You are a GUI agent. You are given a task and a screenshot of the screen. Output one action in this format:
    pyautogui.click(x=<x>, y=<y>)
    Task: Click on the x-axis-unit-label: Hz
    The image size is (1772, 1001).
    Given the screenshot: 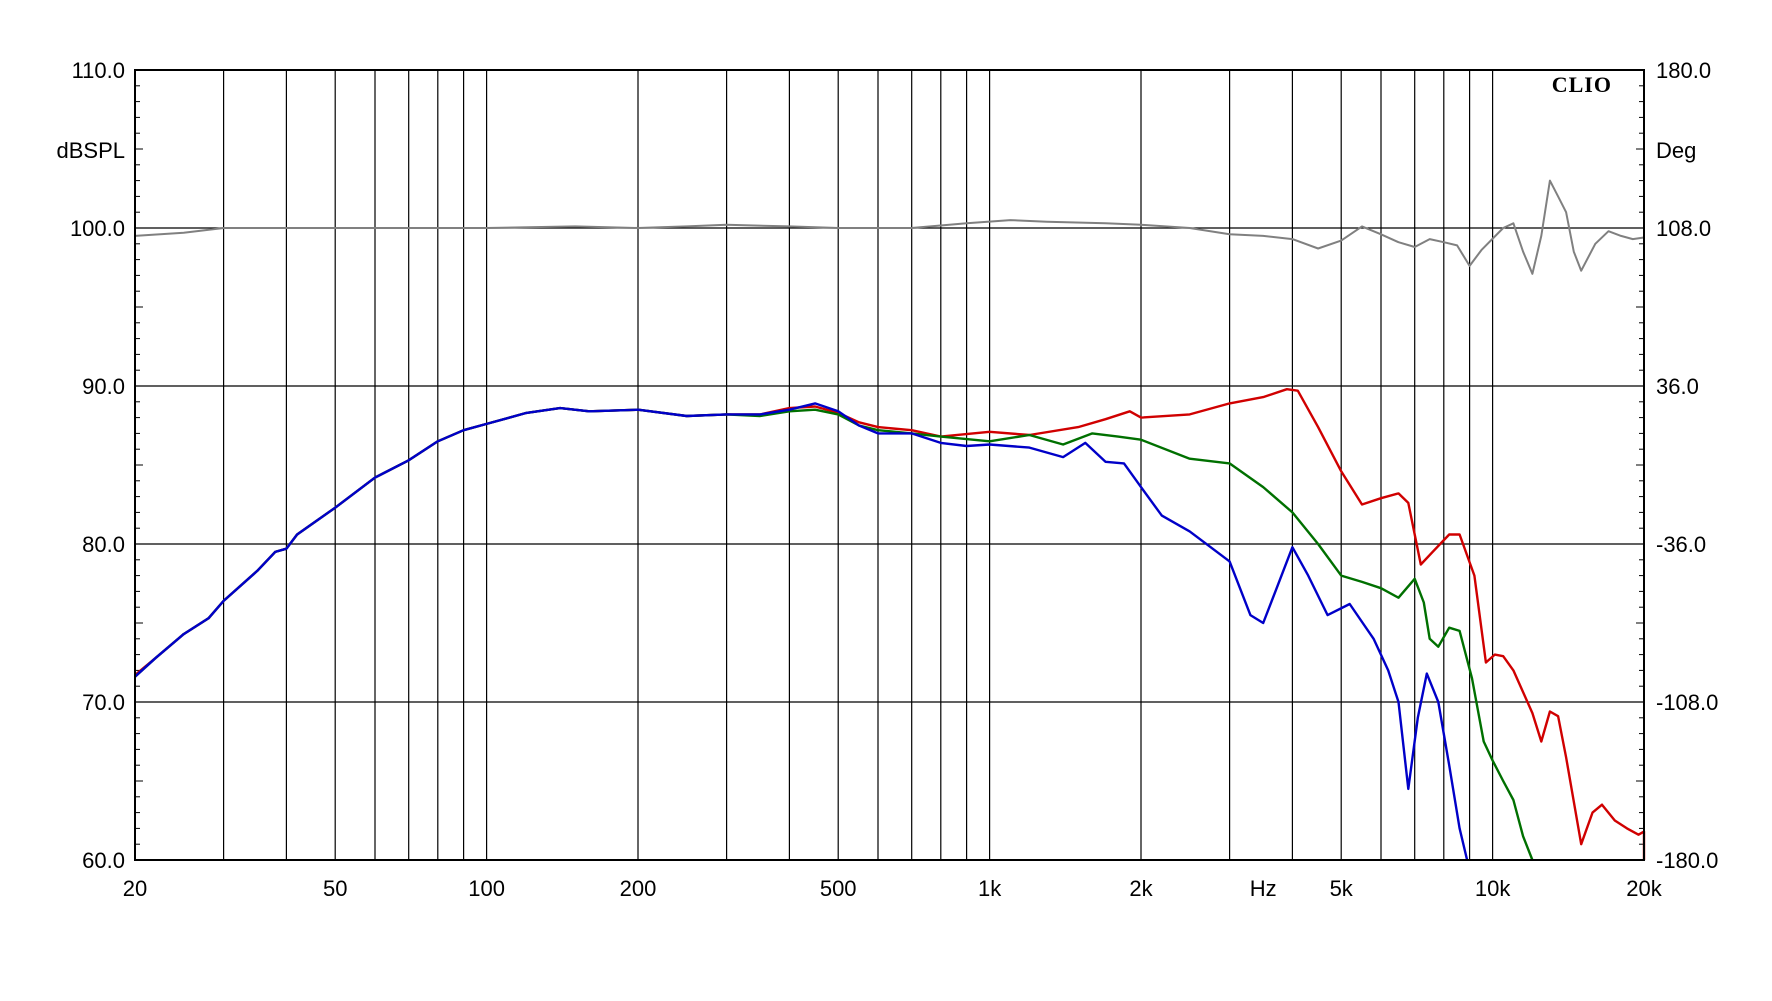 What is the action you would take?
    pyautogui.click(x=1263, y=888)
    